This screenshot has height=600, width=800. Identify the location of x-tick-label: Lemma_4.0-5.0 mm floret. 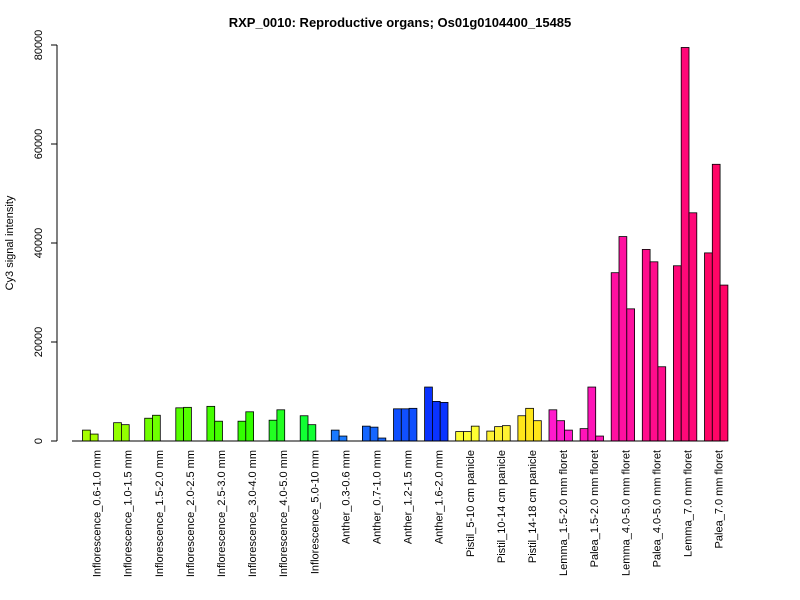
(626, 513).